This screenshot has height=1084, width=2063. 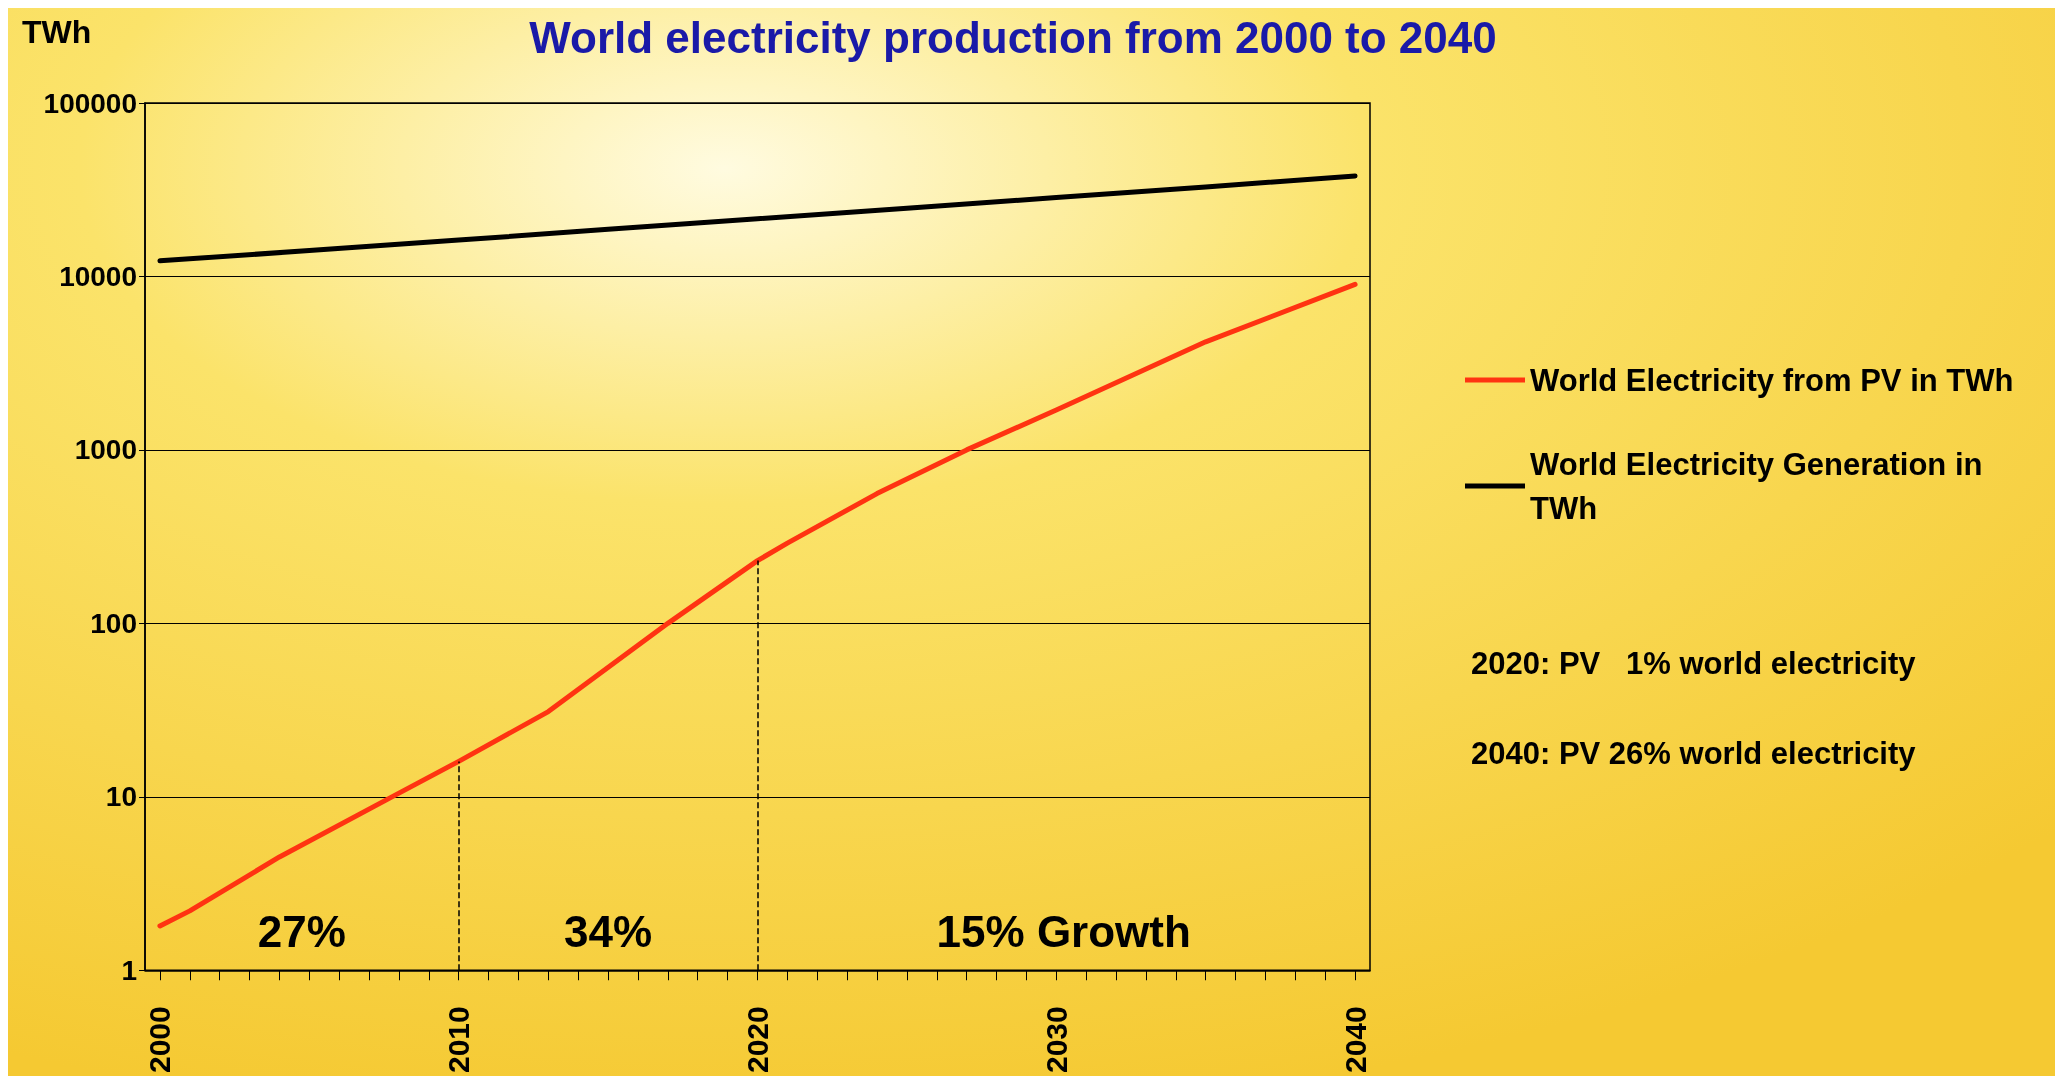 I want to click on x-tick-label: 2030, so click(x=1056, y=1040).